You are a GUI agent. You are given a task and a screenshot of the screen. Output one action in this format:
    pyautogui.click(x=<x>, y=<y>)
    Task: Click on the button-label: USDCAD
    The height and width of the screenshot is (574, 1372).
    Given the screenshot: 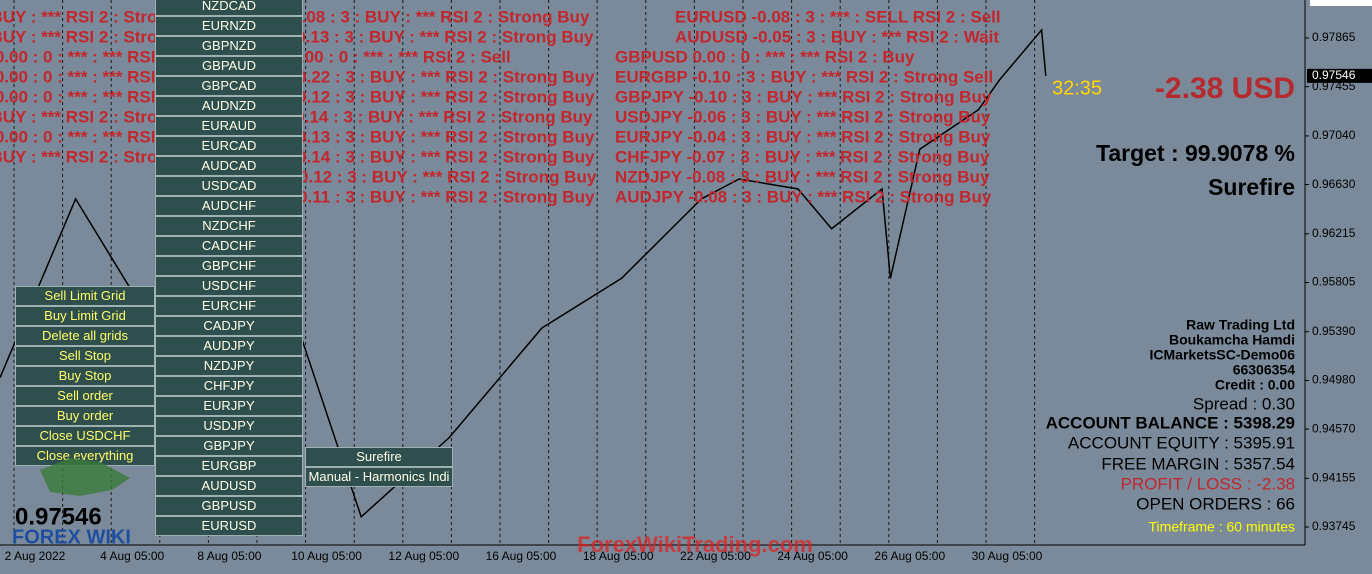 What is the action you would take?
    pyautogui.click(x=229, y=185)
    